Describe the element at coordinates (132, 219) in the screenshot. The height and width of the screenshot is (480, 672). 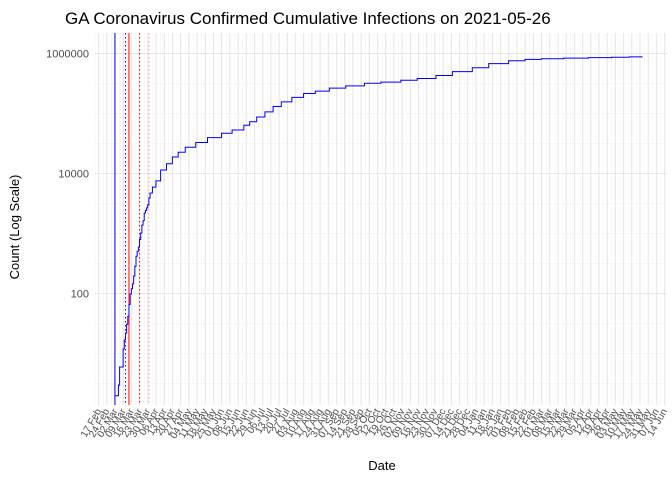
I see `reference-lines` at that location.